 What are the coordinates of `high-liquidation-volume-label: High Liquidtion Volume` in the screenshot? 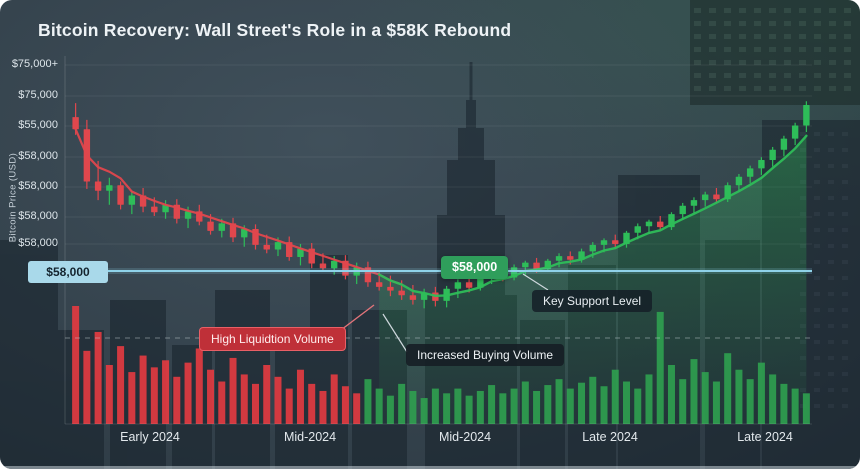 It's located at (272, 339).